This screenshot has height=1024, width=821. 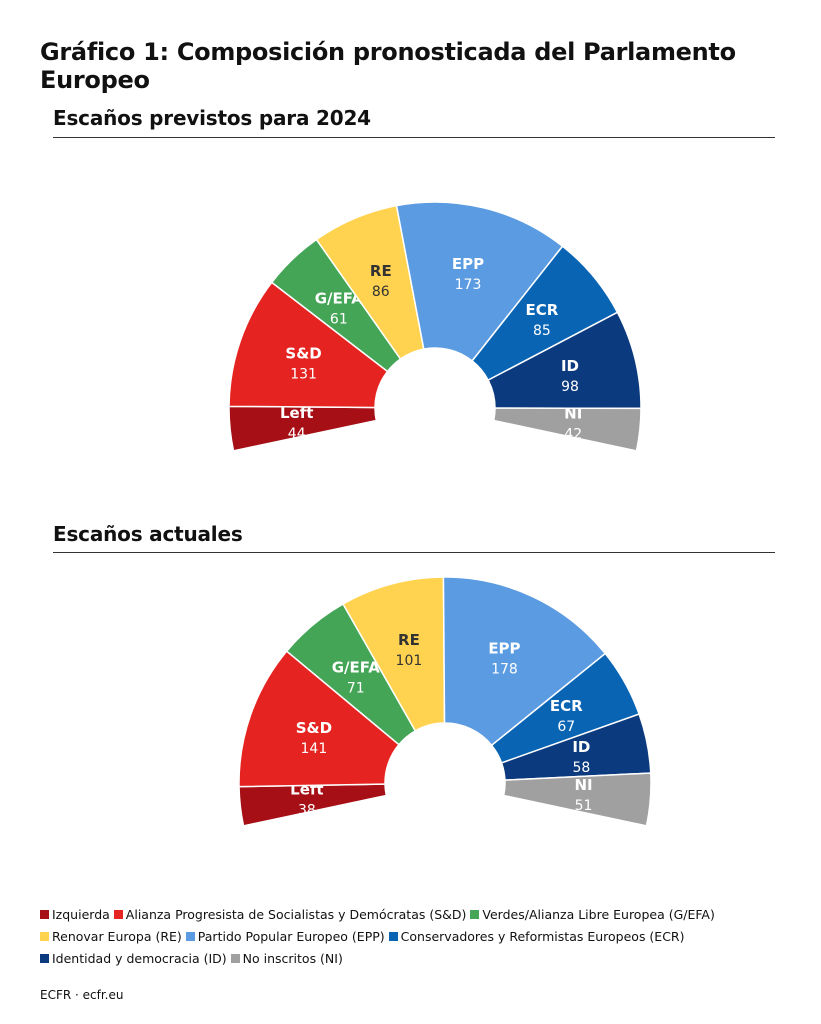 I want to click on source-footer: ECFR · ecfr.eu, so click(x=82, y=995).